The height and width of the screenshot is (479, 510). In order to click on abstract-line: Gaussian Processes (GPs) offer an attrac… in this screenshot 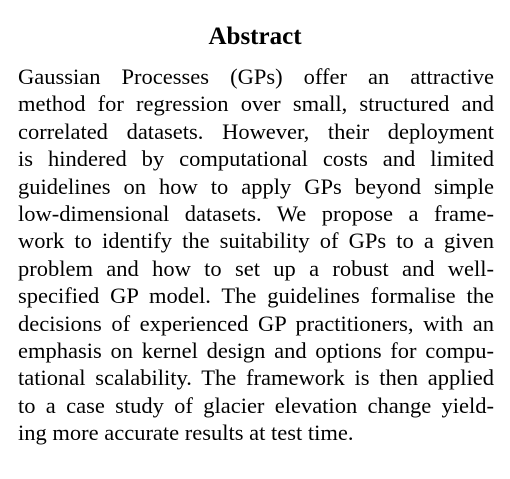, I will do `click(256, 76)`.